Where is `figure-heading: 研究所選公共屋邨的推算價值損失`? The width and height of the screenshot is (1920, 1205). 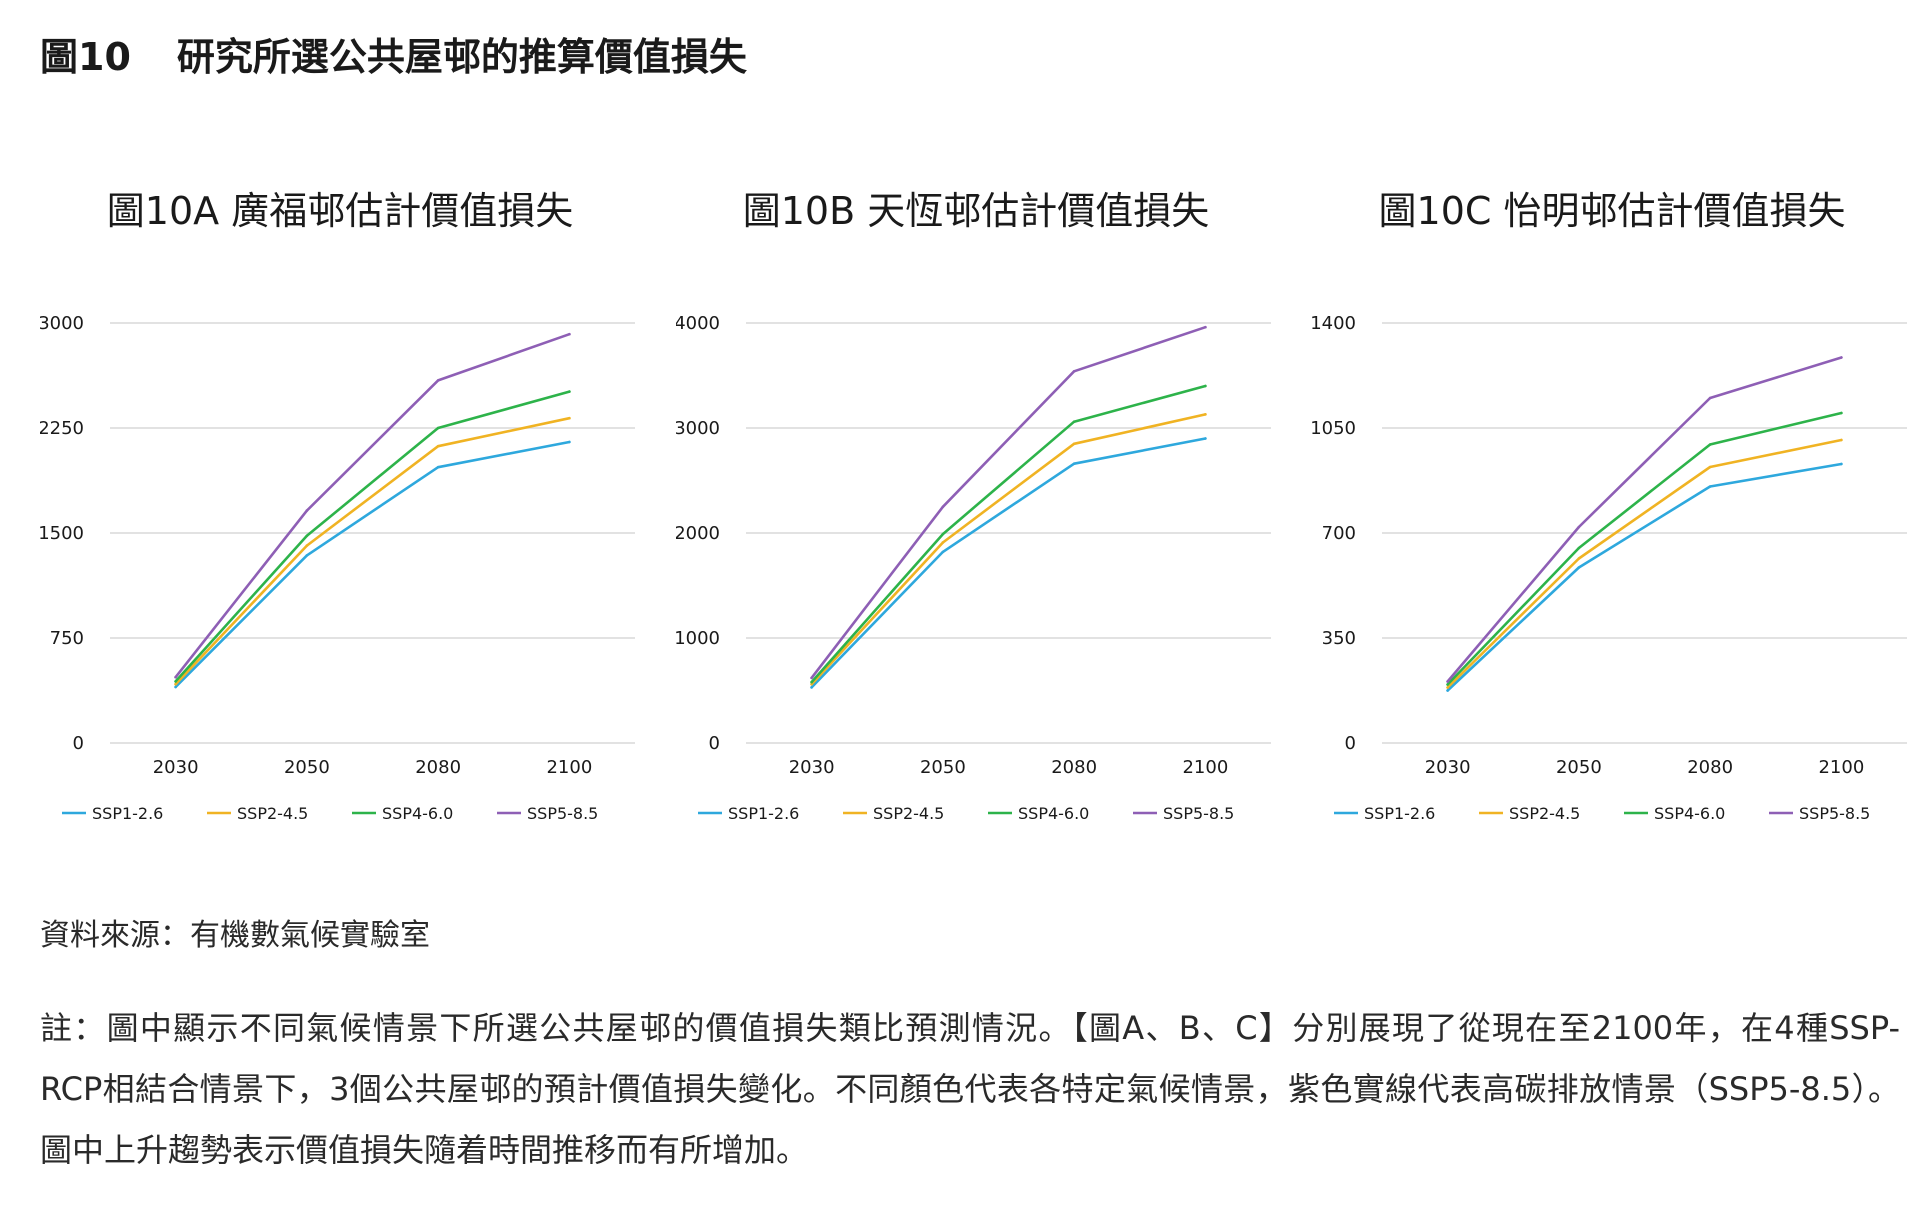 figure-heading: 研究所選公共屋邨的推算價值損失 is located at coordinates (461, 57).